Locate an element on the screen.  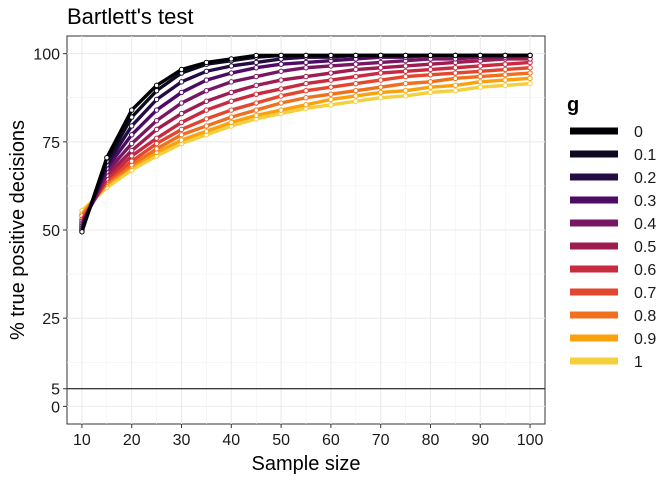
y-tick-label: 75 is located at coordinates (51, 143).